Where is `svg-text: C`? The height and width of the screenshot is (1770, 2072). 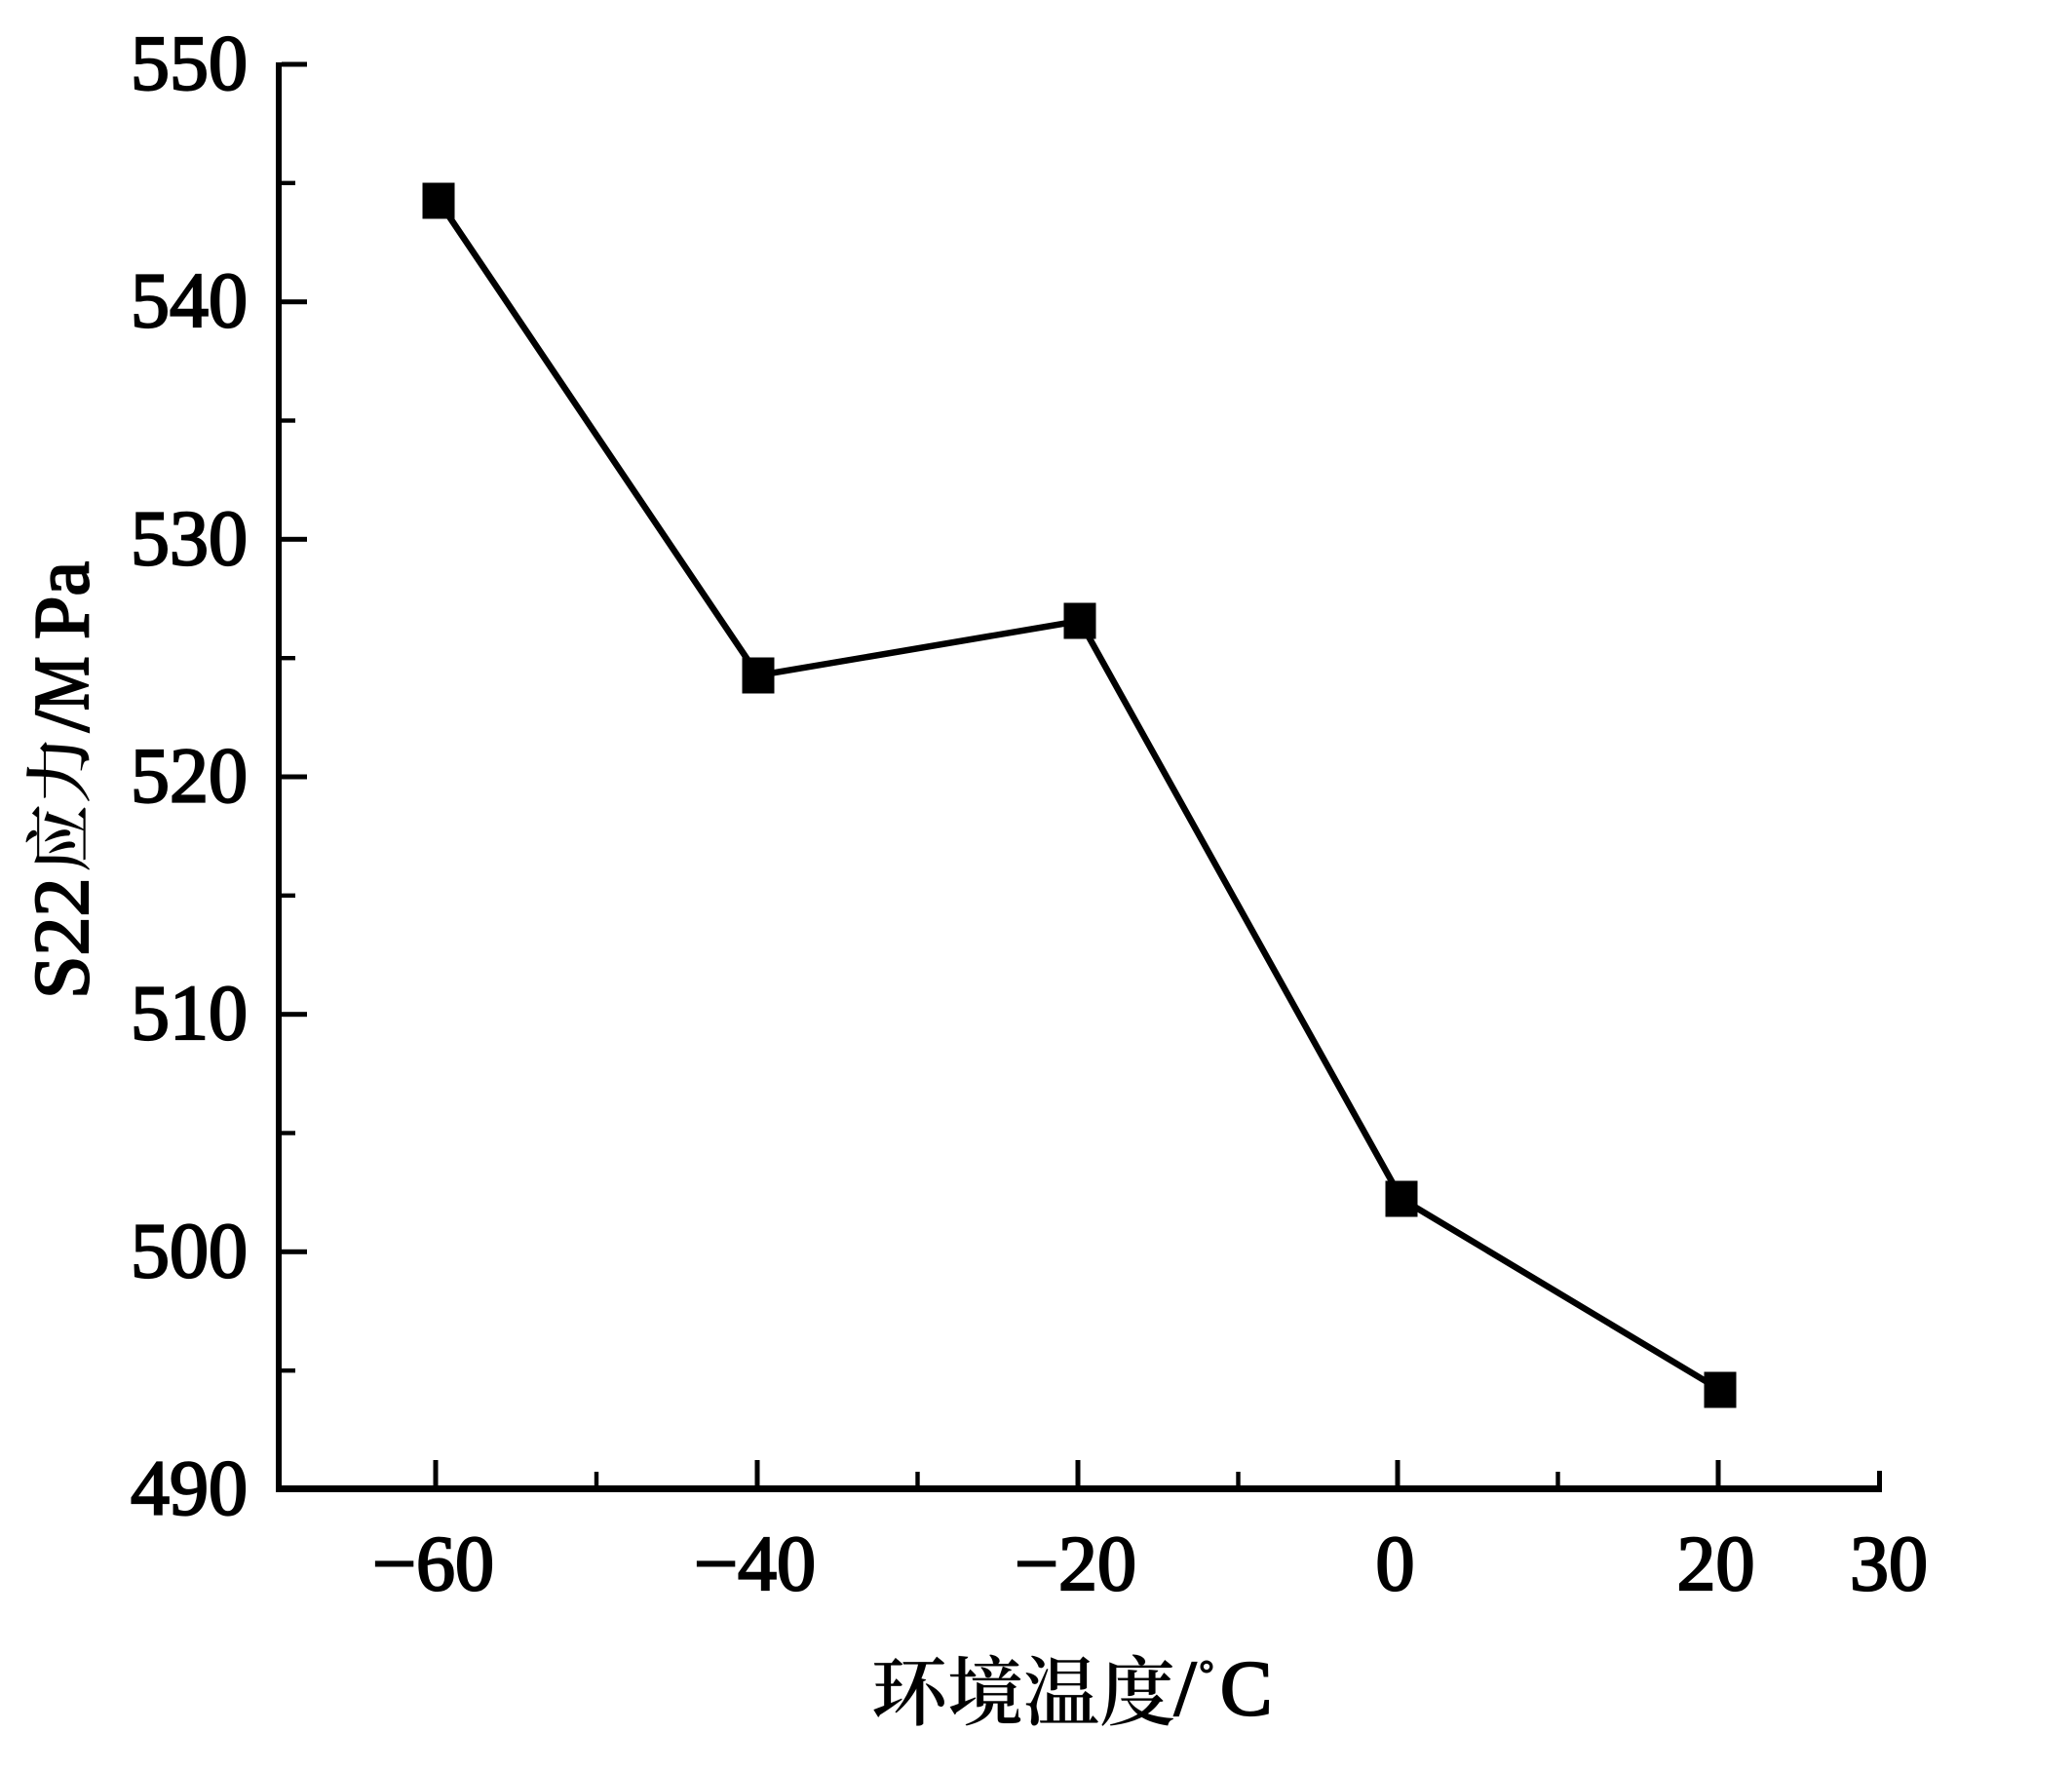
svg-text: C is located at coordinates (1246, 1689).